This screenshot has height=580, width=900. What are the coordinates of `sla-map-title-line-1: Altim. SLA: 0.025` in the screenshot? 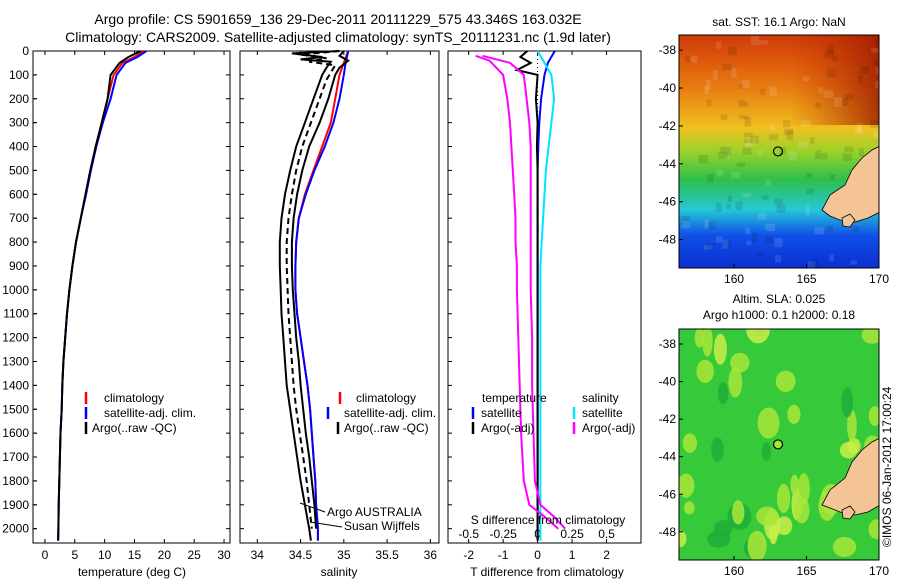 It's located at (779, 299).